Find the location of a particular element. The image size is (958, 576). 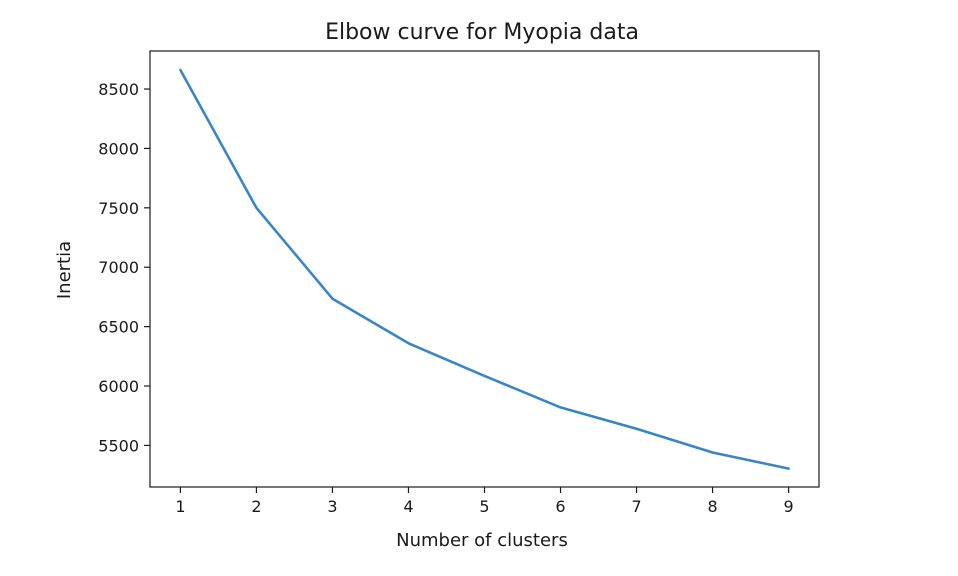

y-tick-label: 5500 is located at coordinates (118, 445).